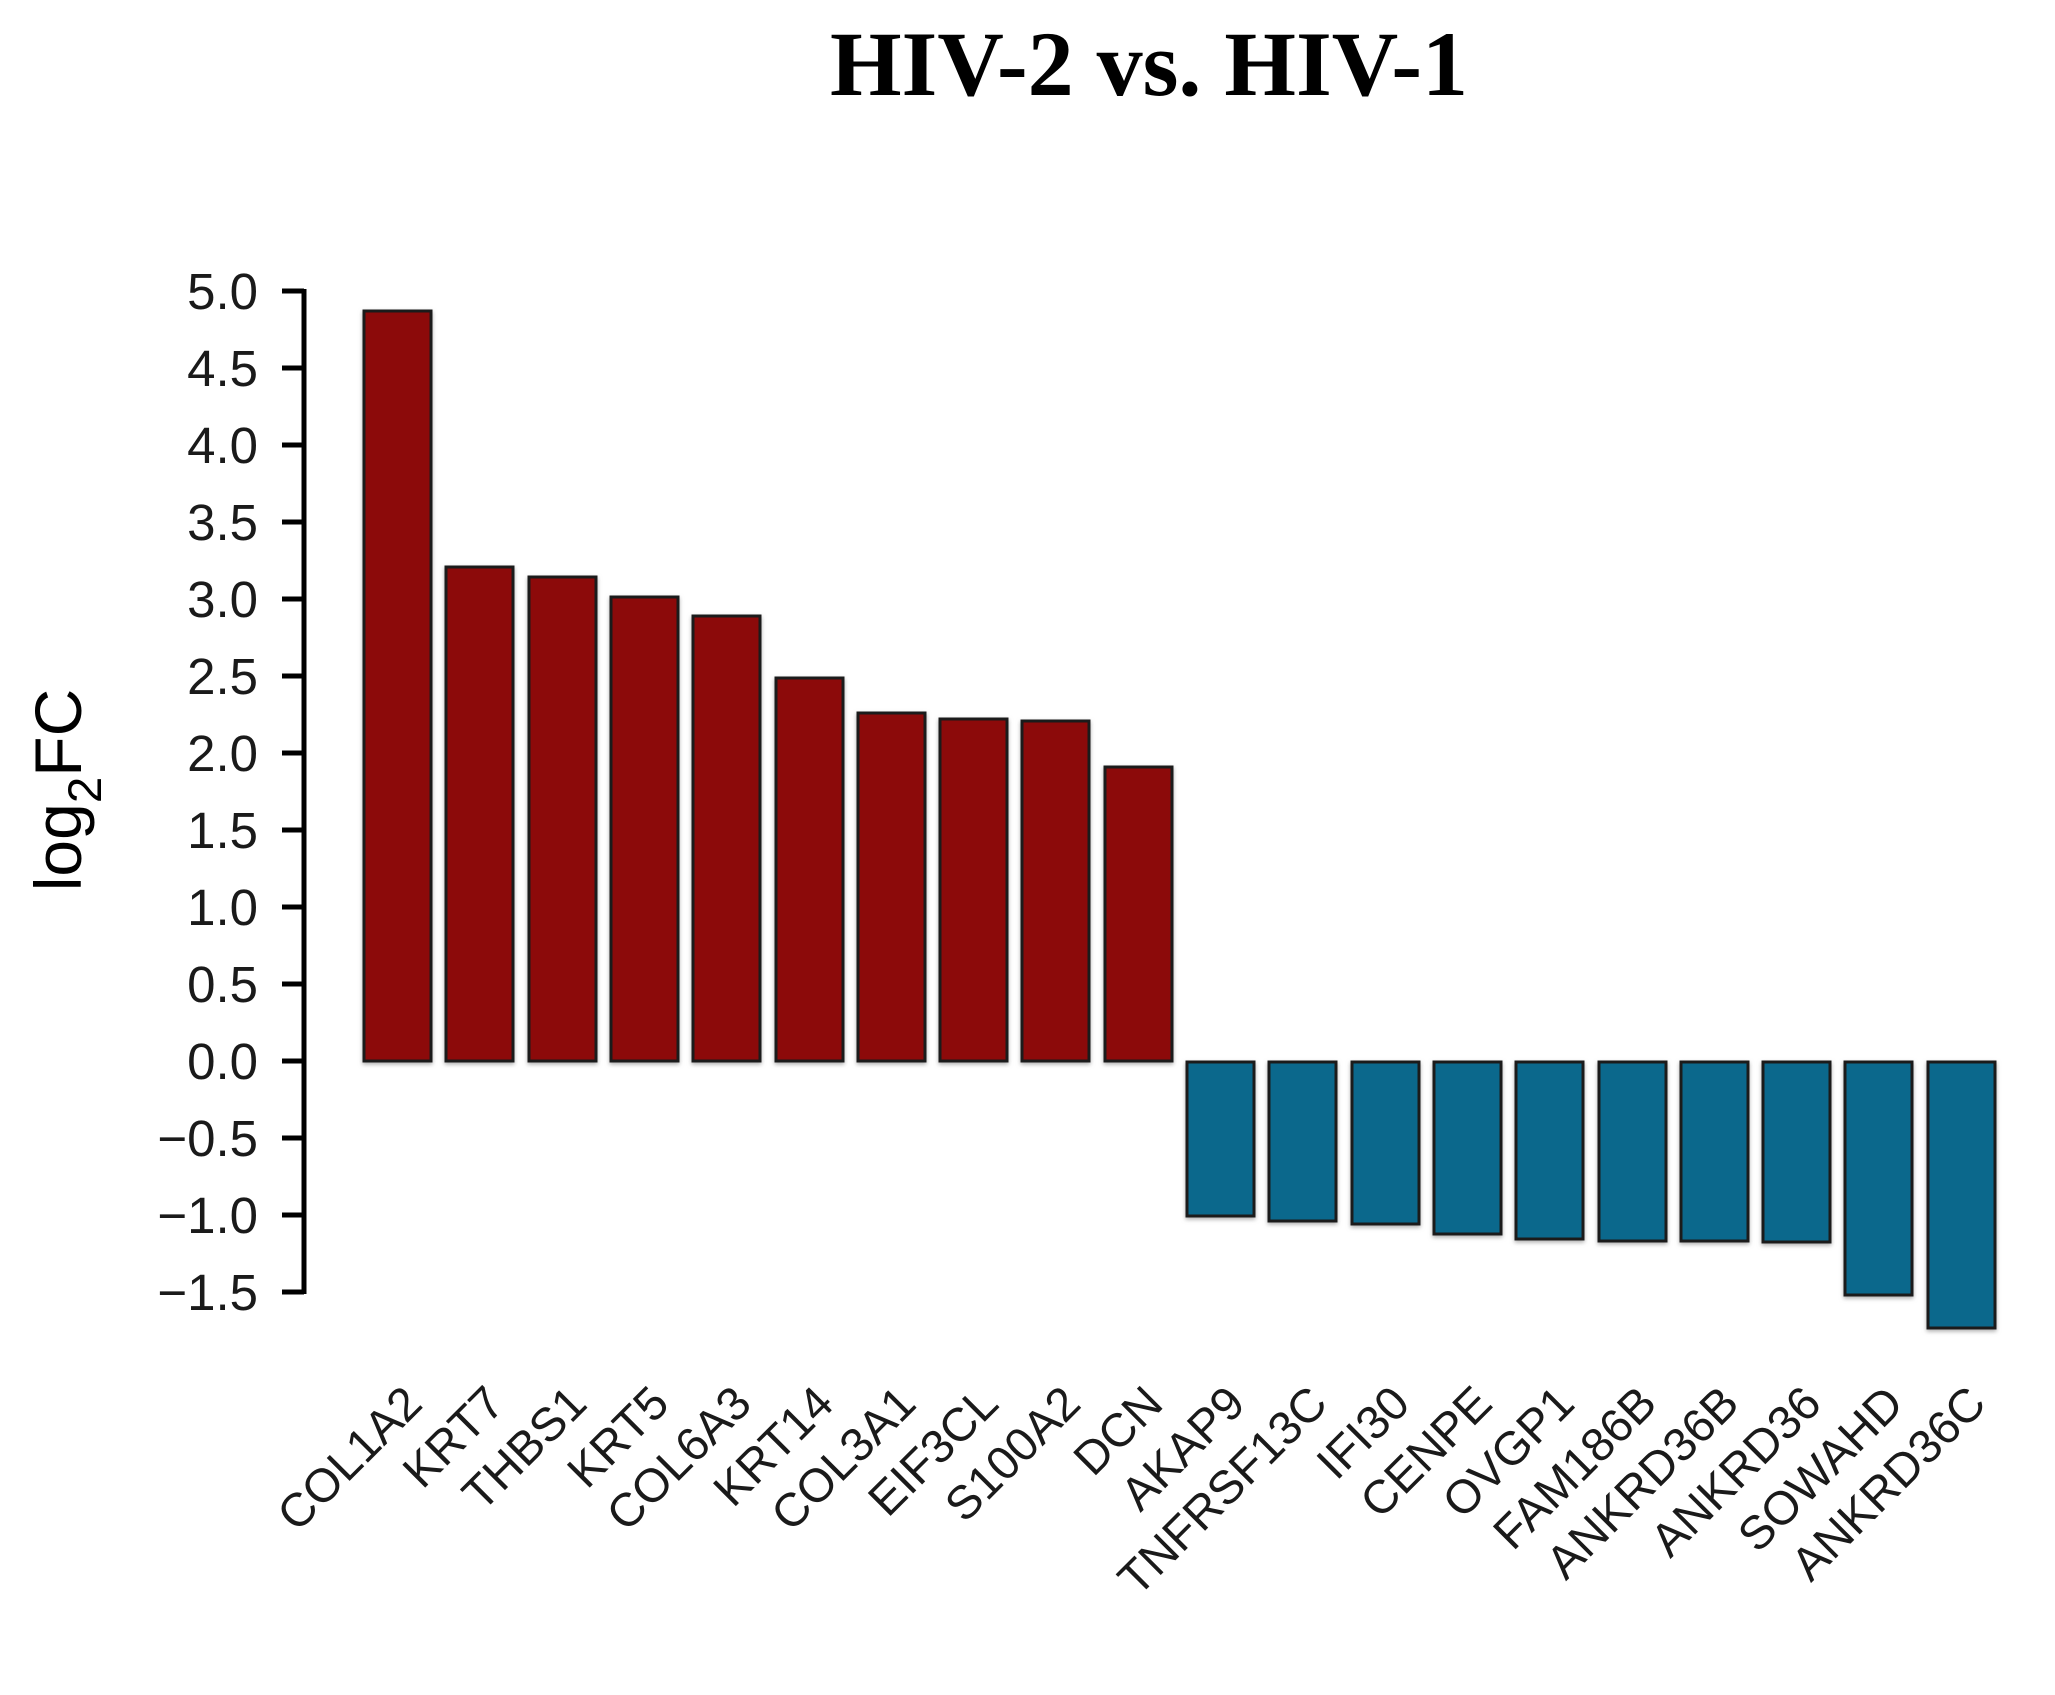 Image resolution: width=2055 pixels, height=1695 pixels. What do you see at coordinates (222, 907) in the screenshot?
I see `y-tick-label: 1.0` at bounding box center [222, 907].